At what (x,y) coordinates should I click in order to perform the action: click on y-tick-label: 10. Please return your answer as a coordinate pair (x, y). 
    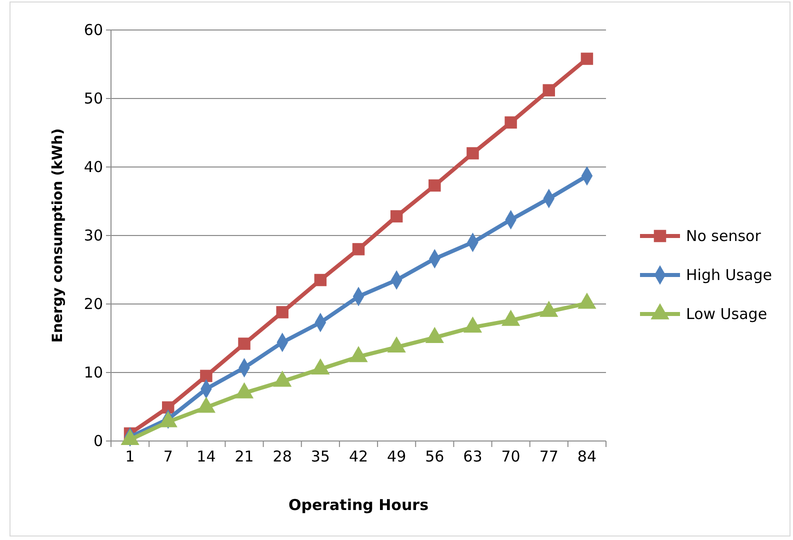
    Looking at the image, I should click on (93, 372).